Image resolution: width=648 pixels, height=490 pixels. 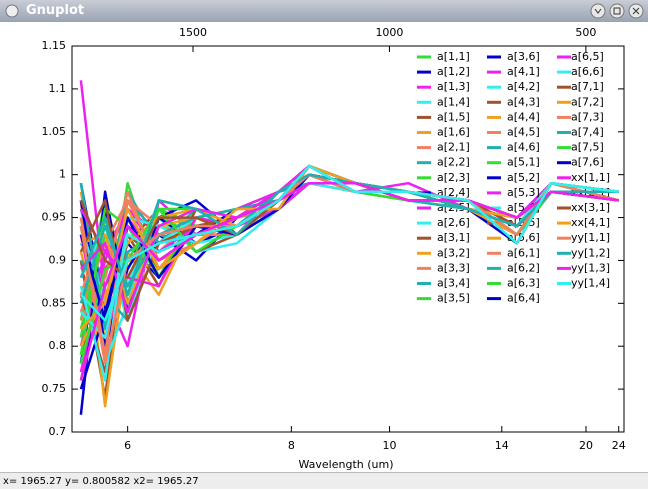 I want to click on legend-label: a[4,2], so click(x=523, y=86).